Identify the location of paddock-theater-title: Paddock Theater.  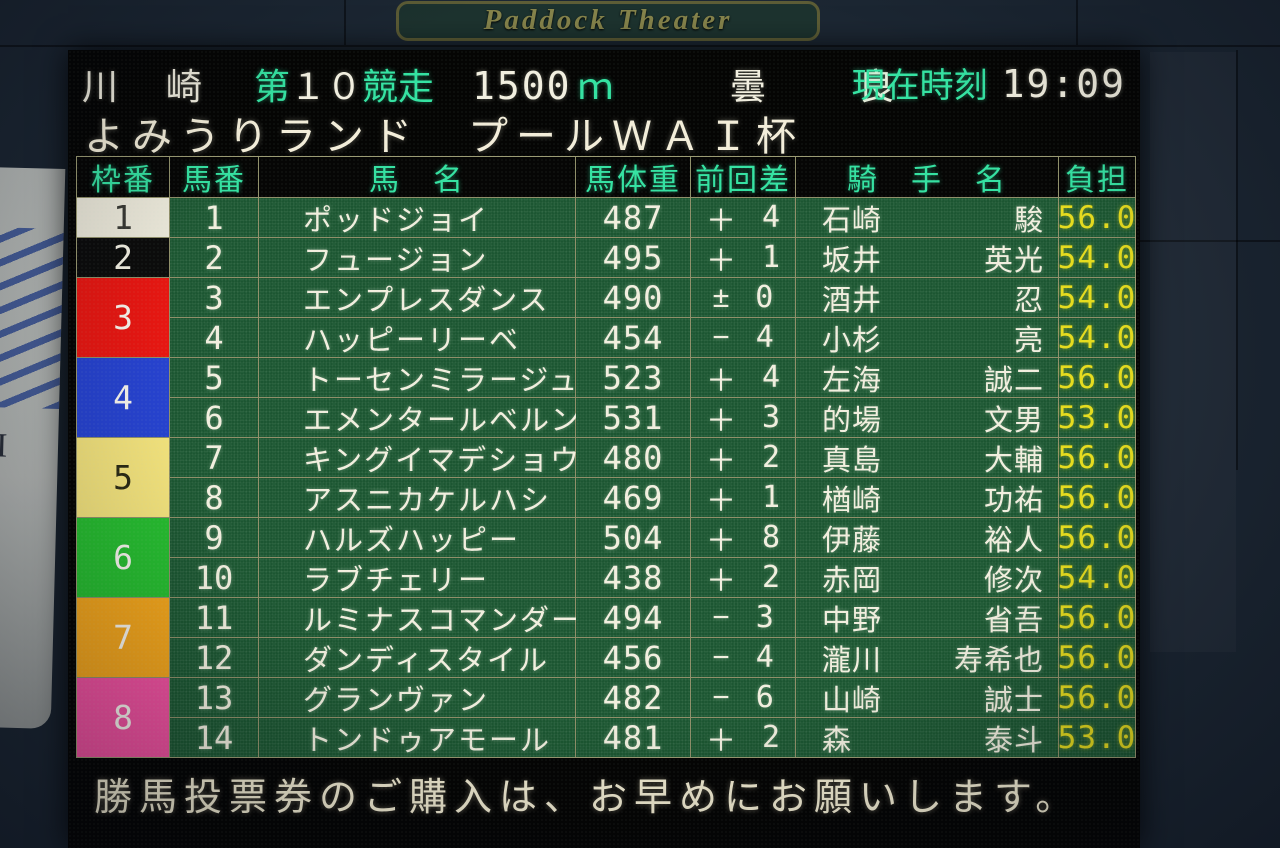
(608, 19).